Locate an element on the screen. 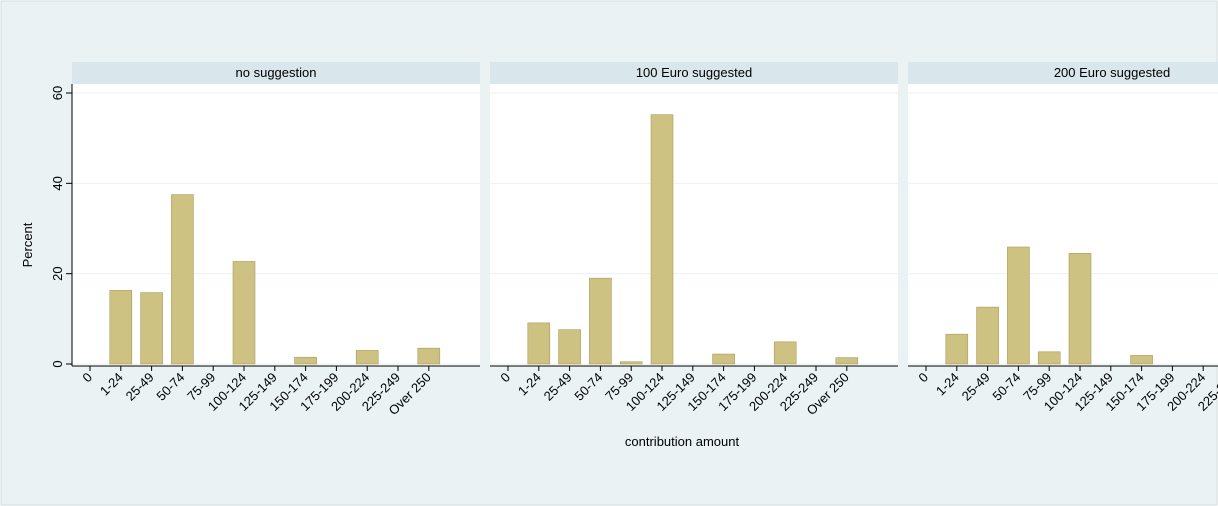 This screenshot has width=1218, height=506. panel-title: 100 Euro suggested is located at coordinates (694, 72).